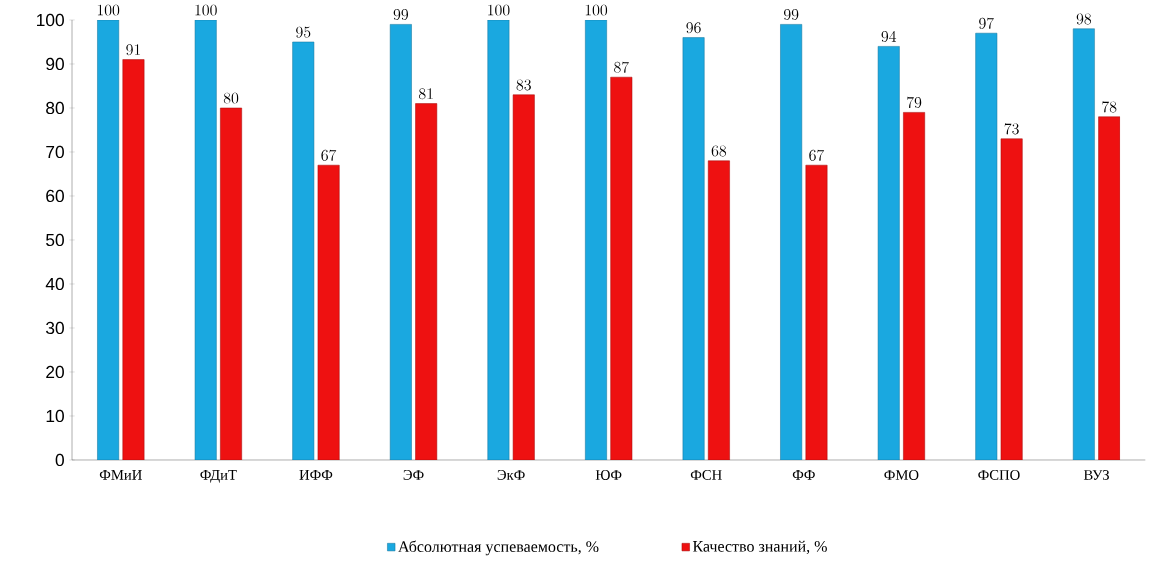 Image resolution: width=1168 pixels, height=570 pixels. I want to click on data-label: 81, so click(426, 94).